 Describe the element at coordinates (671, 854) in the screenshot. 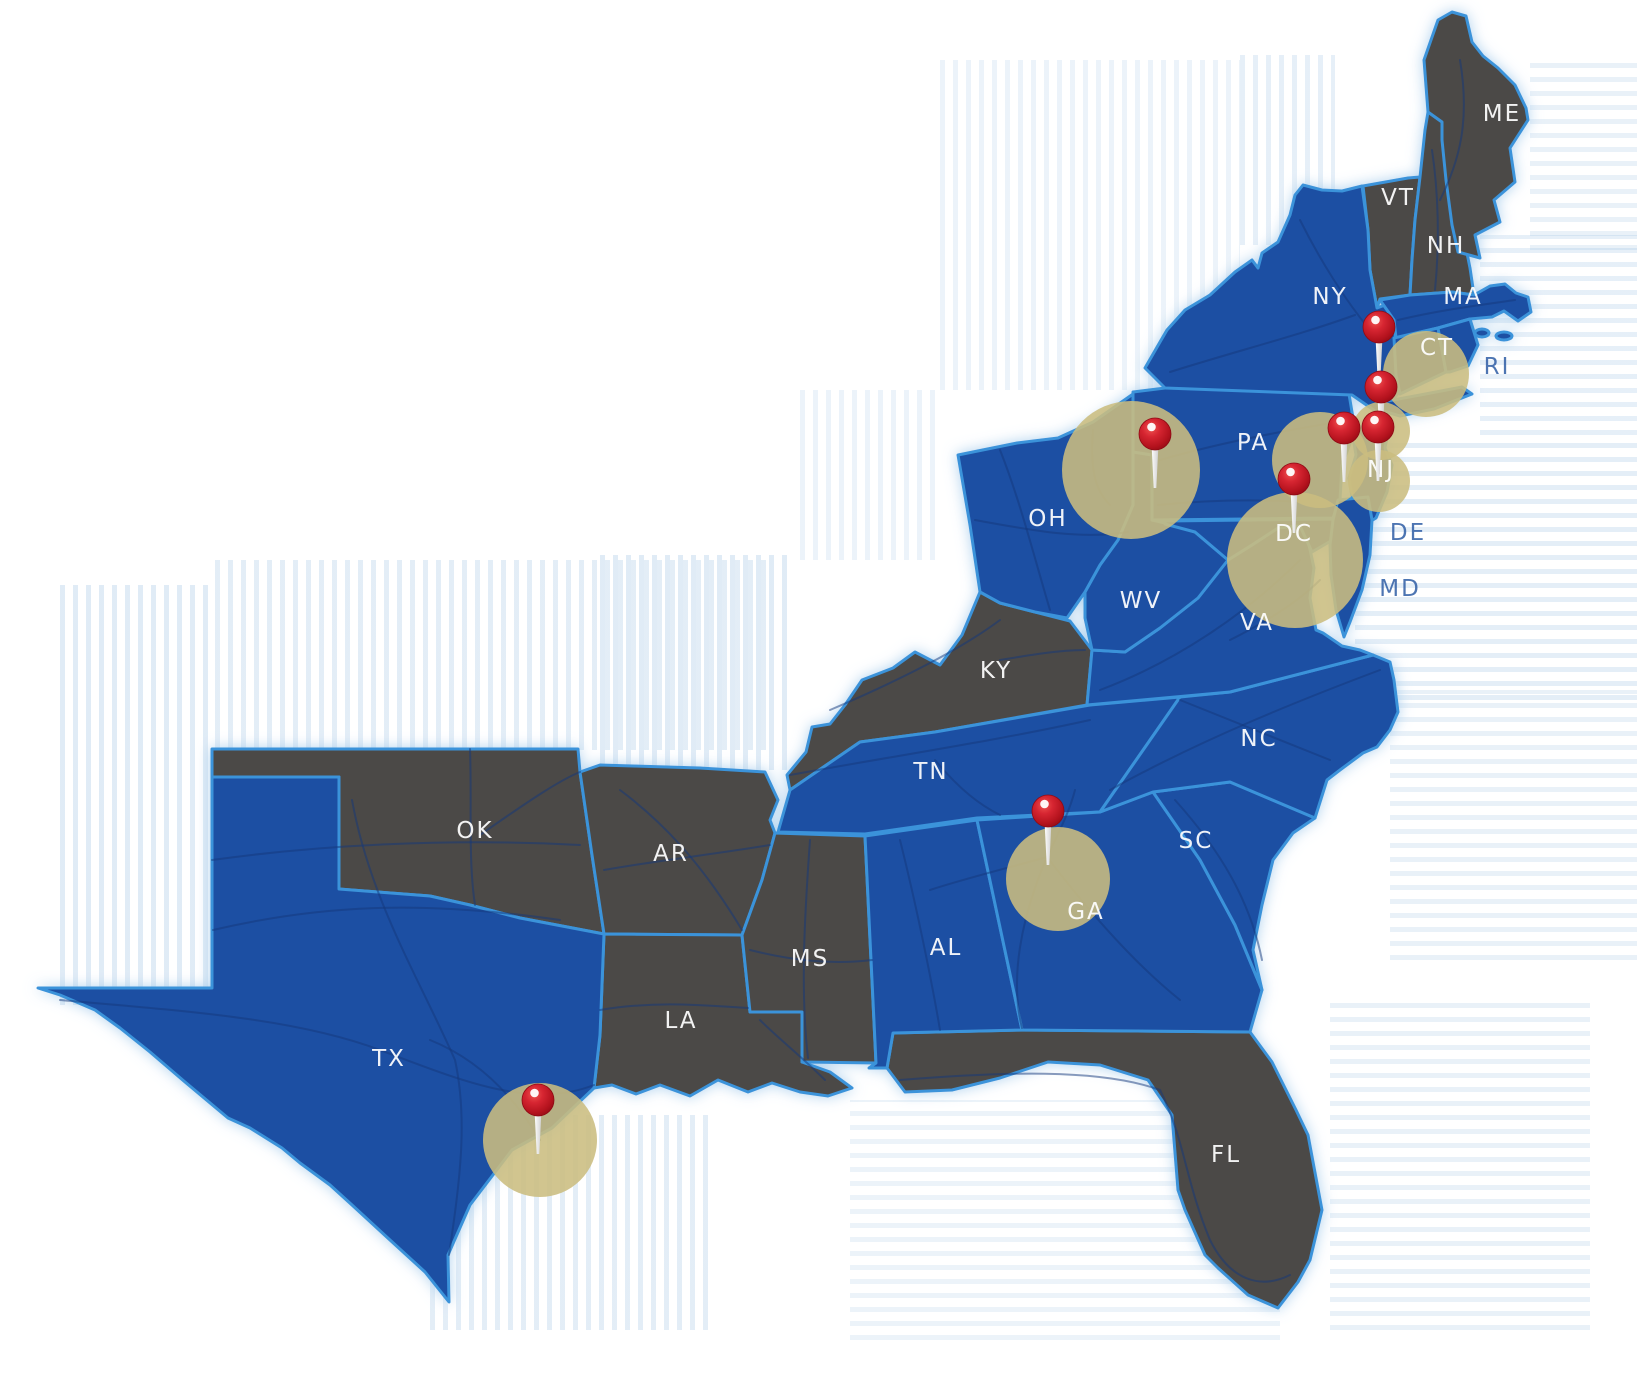

I see `state-label-ar: AR` at that location.